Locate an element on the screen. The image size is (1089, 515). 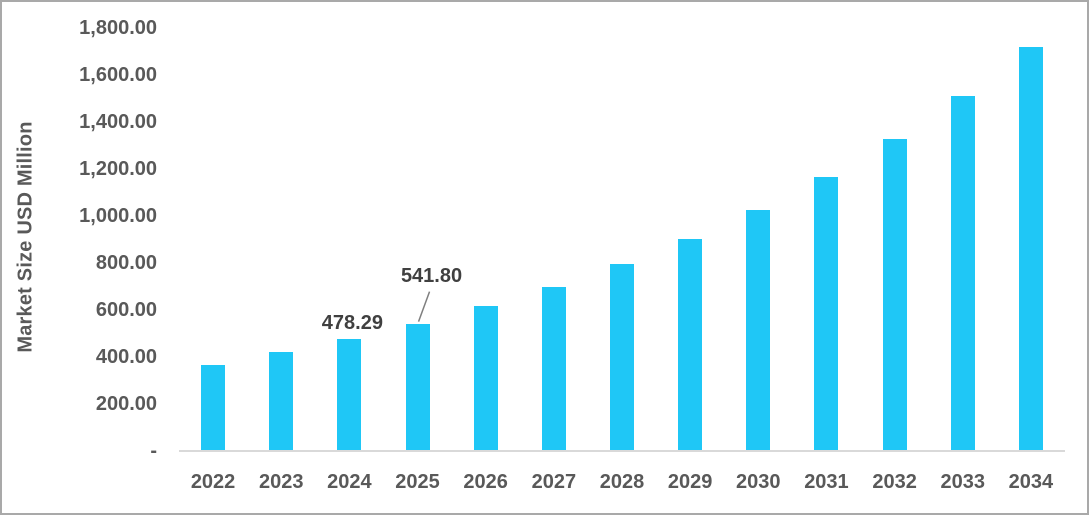
y-tick-label: 600.00 is located at coordinates (126, 310).